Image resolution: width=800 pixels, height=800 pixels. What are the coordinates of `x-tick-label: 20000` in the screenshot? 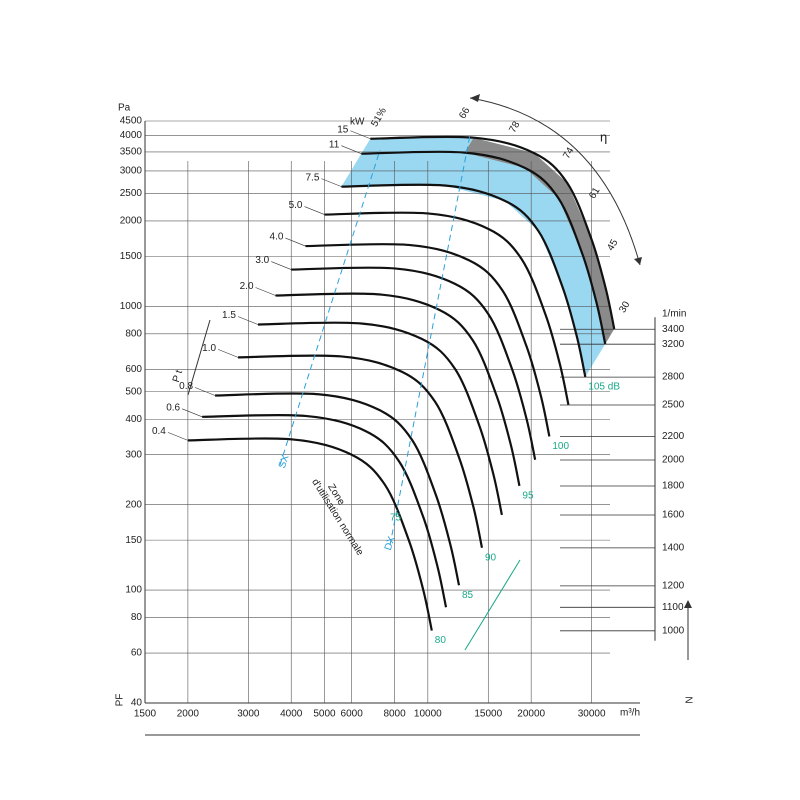 It's located at (531, 714).